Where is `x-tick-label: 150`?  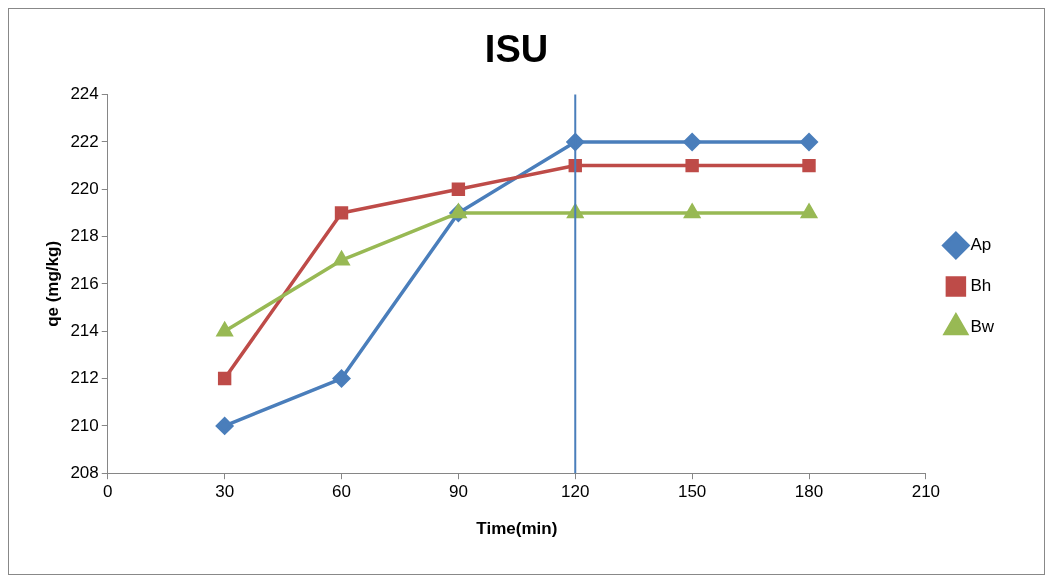
x-tick-label: 150 is located at coordinates (692, 492).